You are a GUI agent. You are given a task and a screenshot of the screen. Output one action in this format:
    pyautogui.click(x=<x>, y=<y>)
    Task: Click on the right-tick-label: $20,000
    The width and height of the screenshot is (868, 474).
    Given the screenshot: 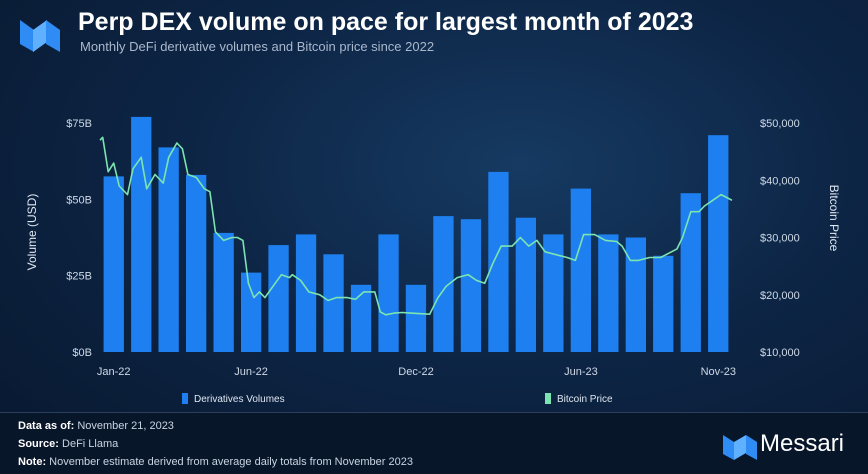 What is the action you would take?
    pyautogui.click(x=780, y=296)
    